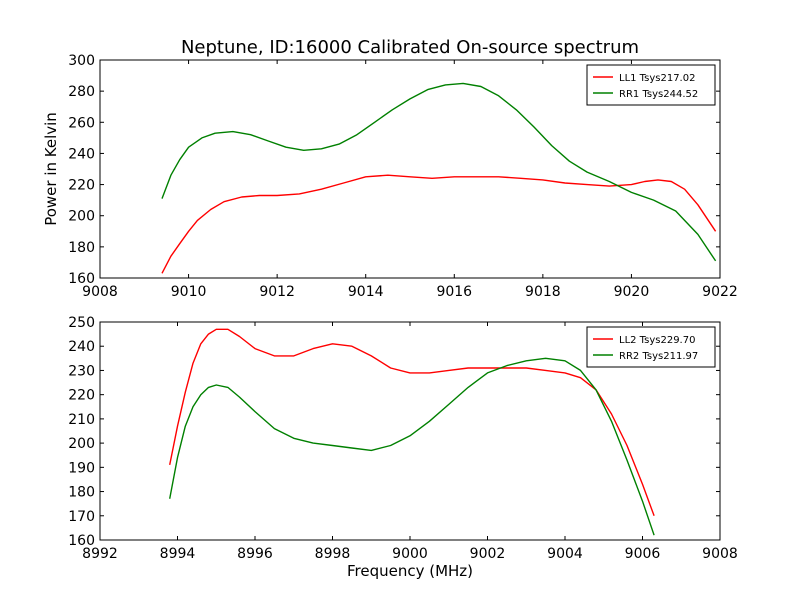 Image resolution: width=800 pixels, height=604 pixels. I want to click on y-tick-label: 190, so click(81, 468).